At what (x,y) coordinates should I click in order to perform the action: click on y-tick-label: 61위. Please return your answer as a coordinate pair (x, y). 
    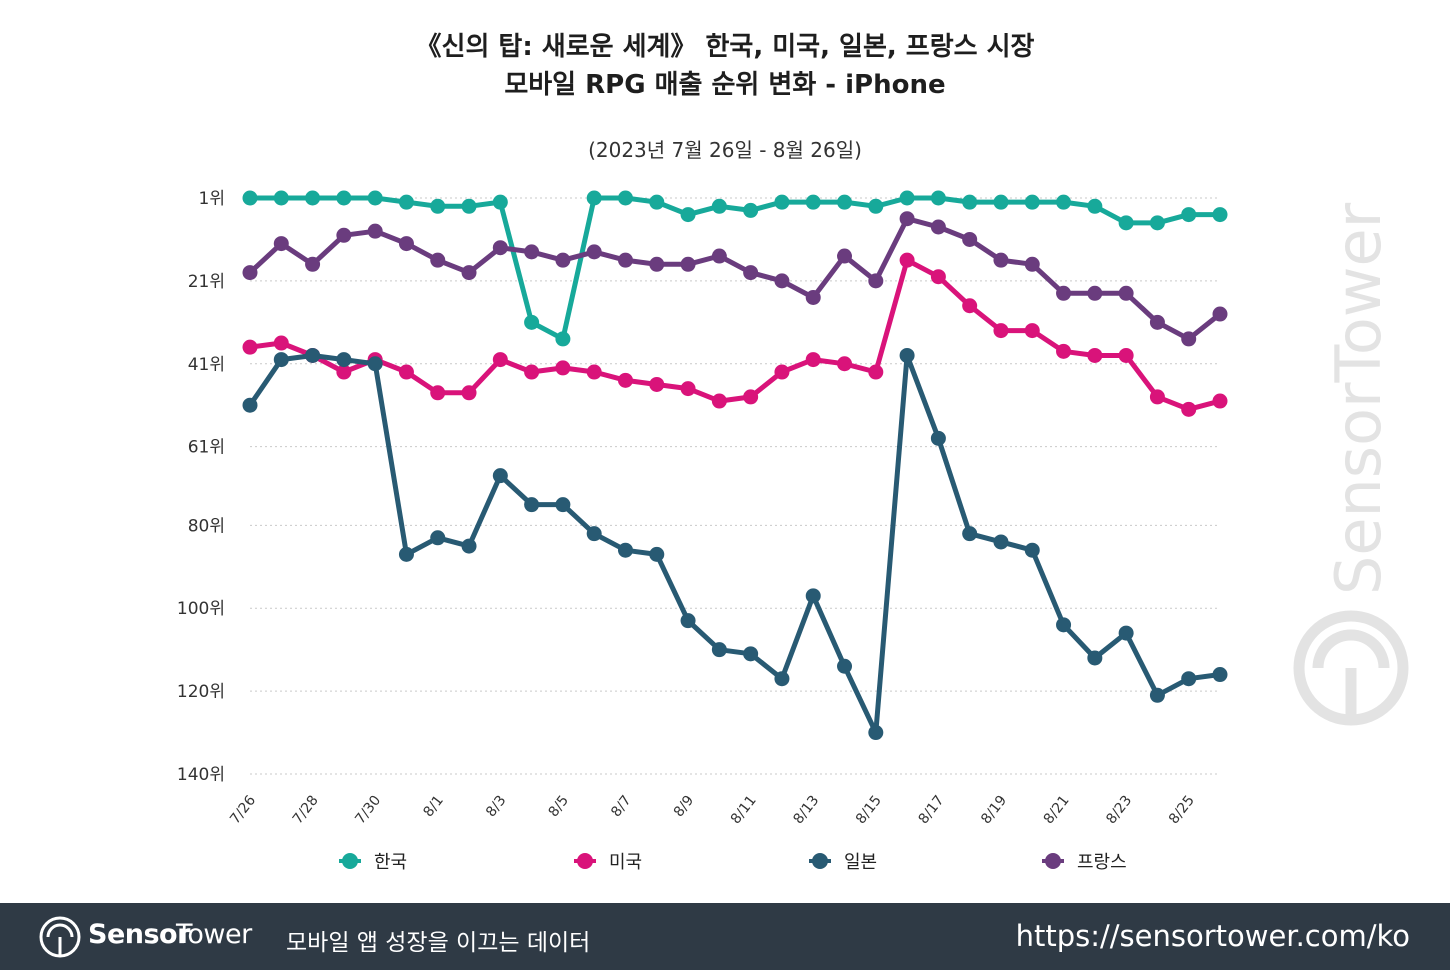
    Looking at the image, I should click on (206, 448).